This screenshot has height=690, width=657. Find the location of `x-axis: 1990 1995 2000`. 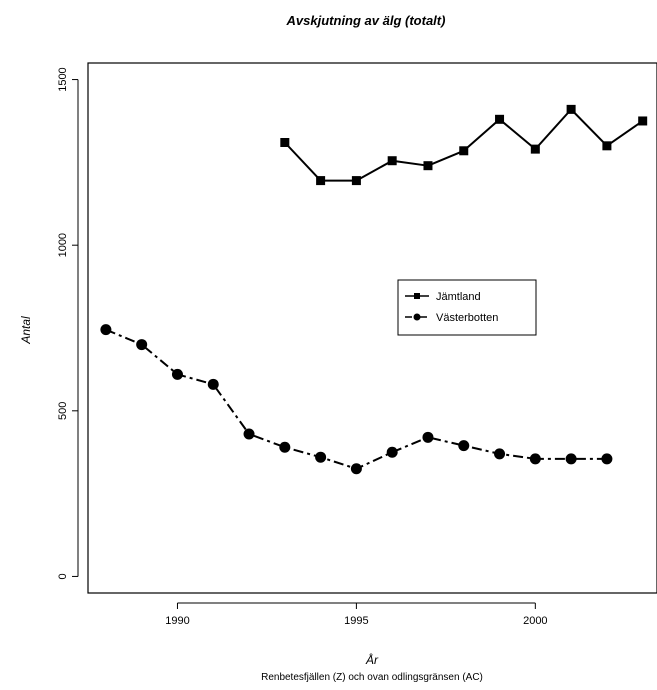

x-axis: 1990 1995 2000 is located at coordinates (356, 614).